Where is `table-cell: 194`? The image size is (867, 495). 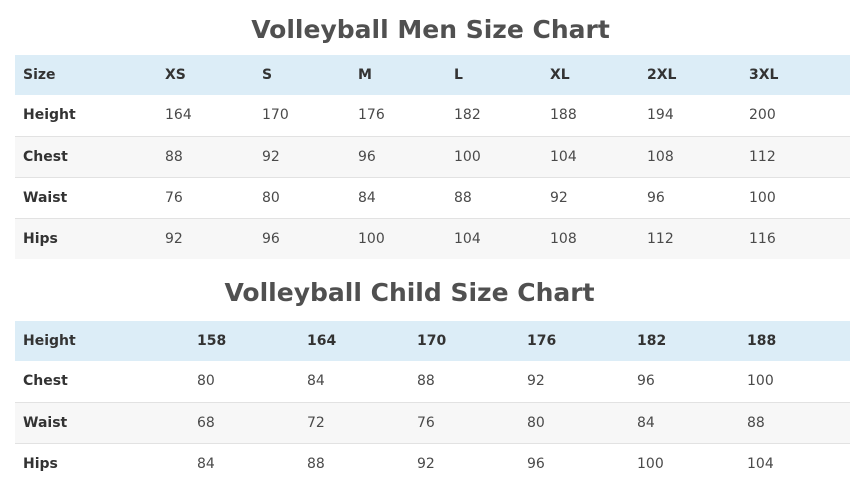 table-cell: 194 is located at coordinates (698, 116).